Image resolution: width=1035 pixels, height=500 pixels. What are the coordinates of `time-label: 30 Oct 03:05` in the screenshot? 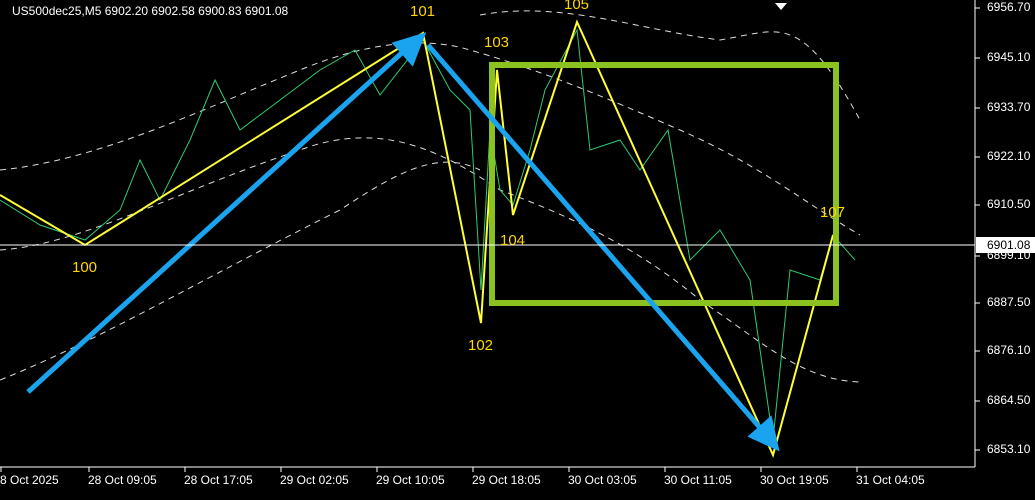 It's located at (602, 480).